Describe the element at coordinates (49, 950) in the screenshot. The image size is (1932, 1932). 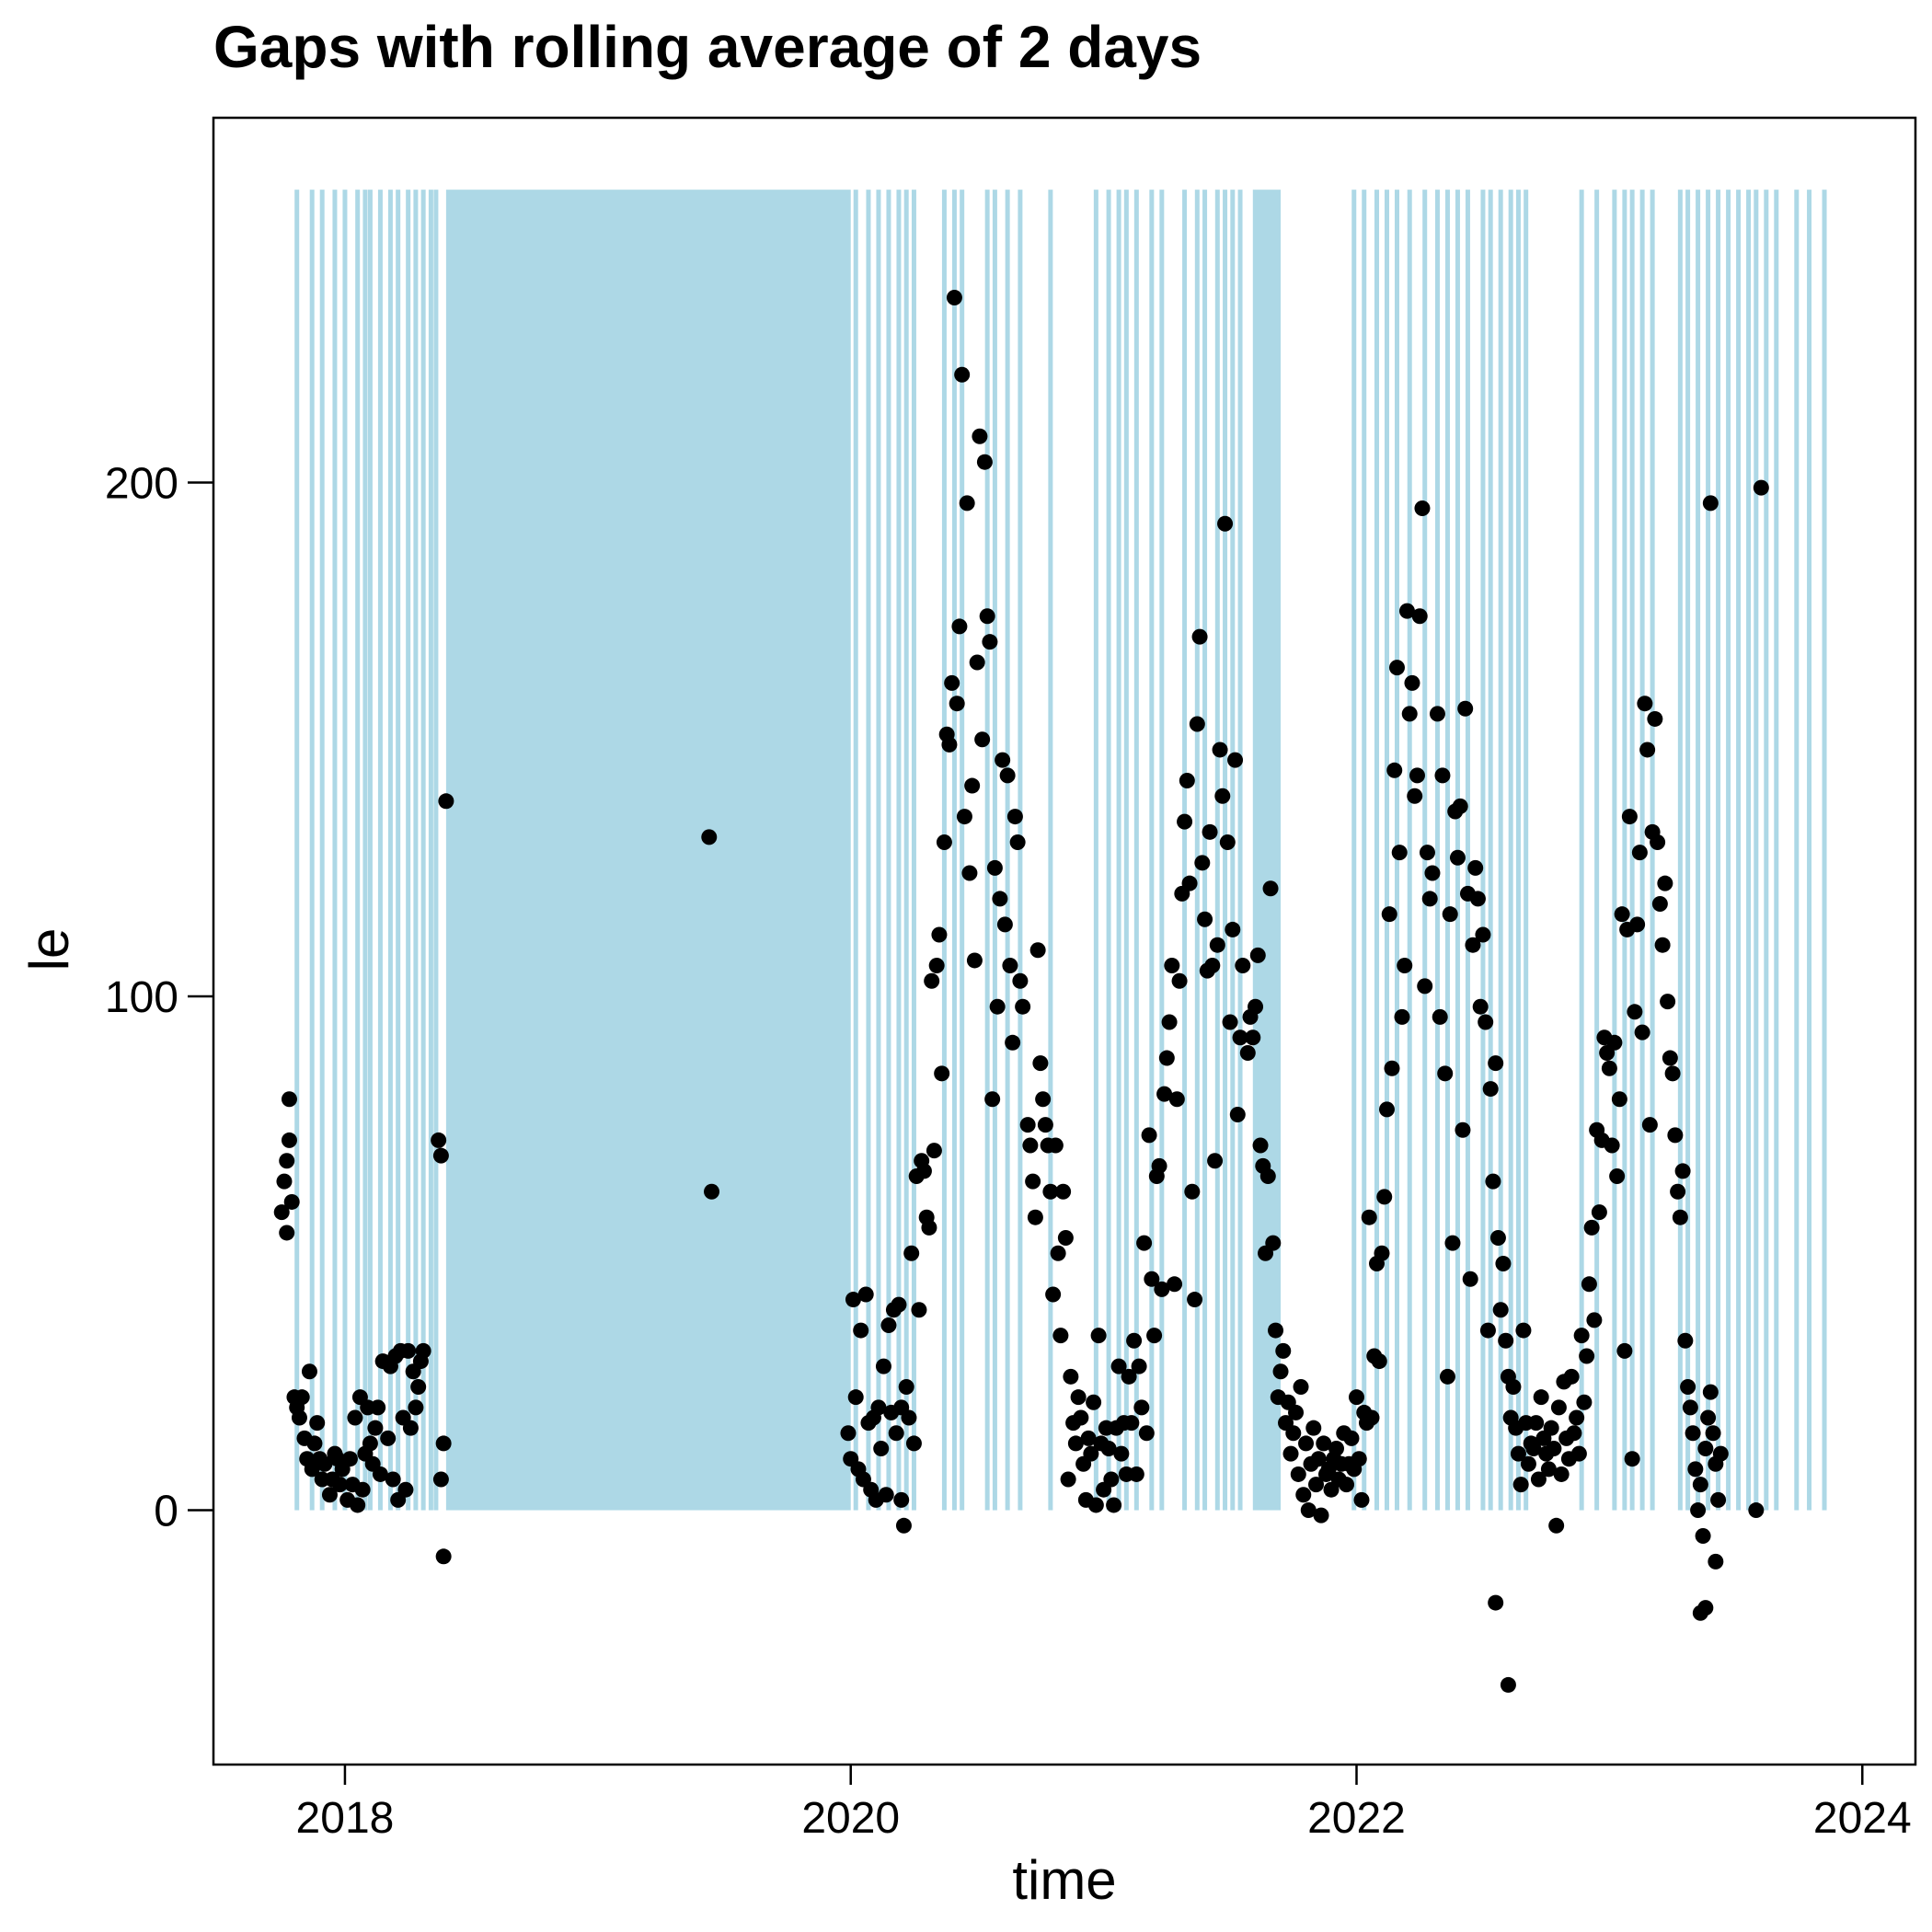
I see `y-axis-label: le` at that location.